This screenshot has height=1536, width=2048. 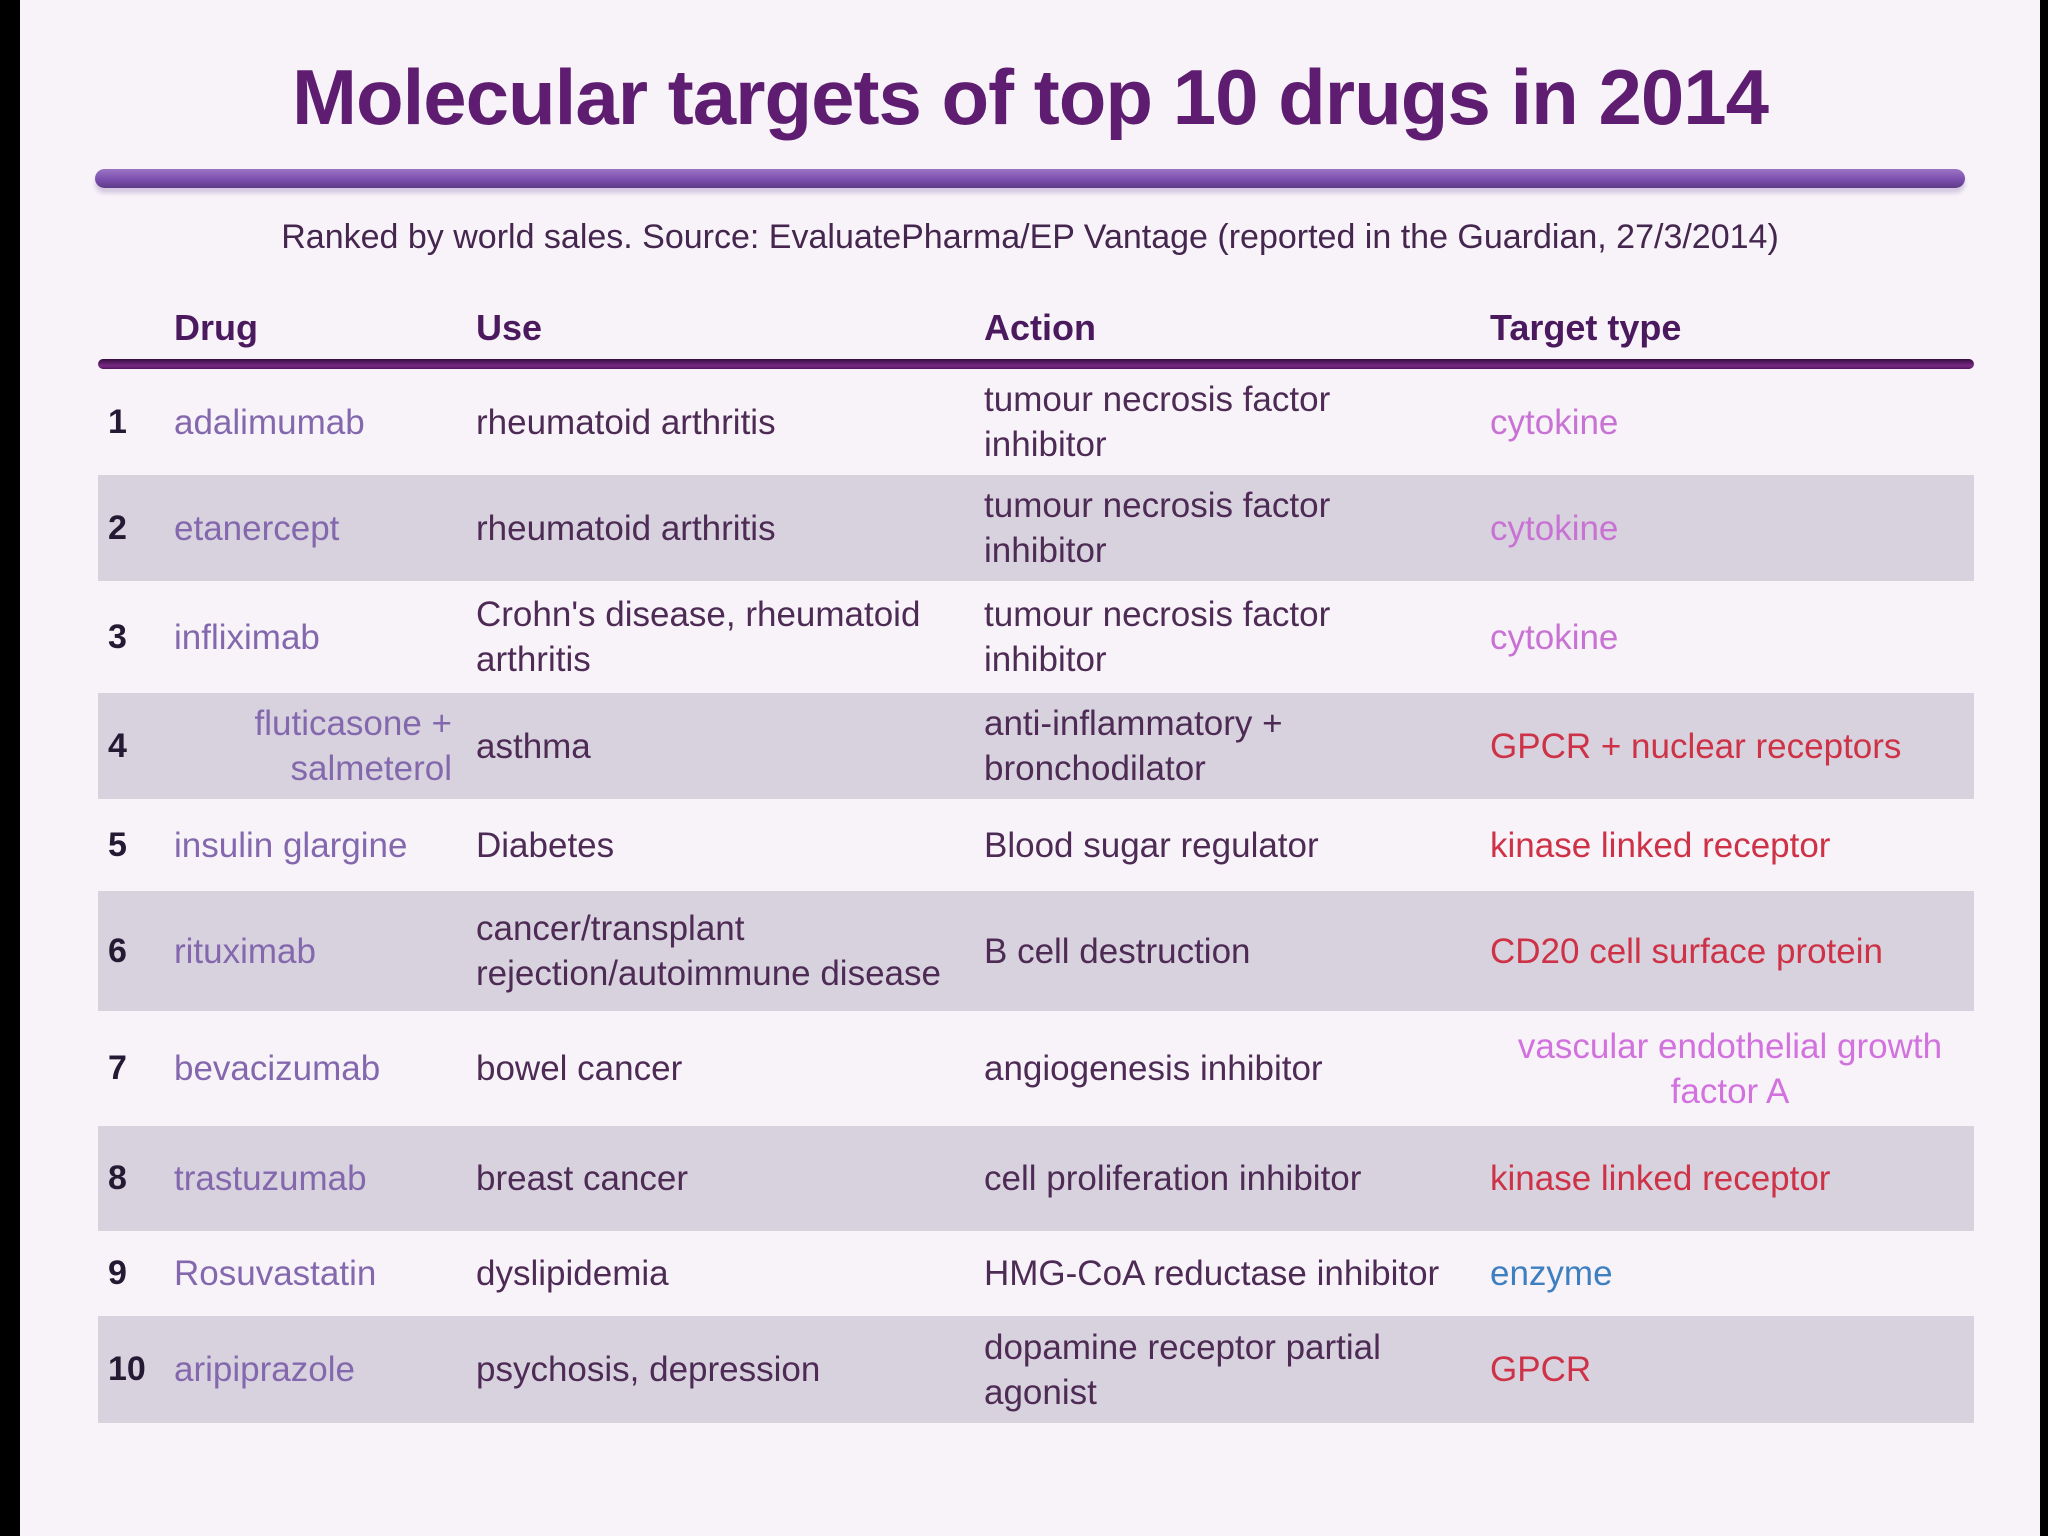 What do you see at coordinates (509, 327) in the screenshot?
I see `column-header-use: Use` at bounding box center [509, 327].